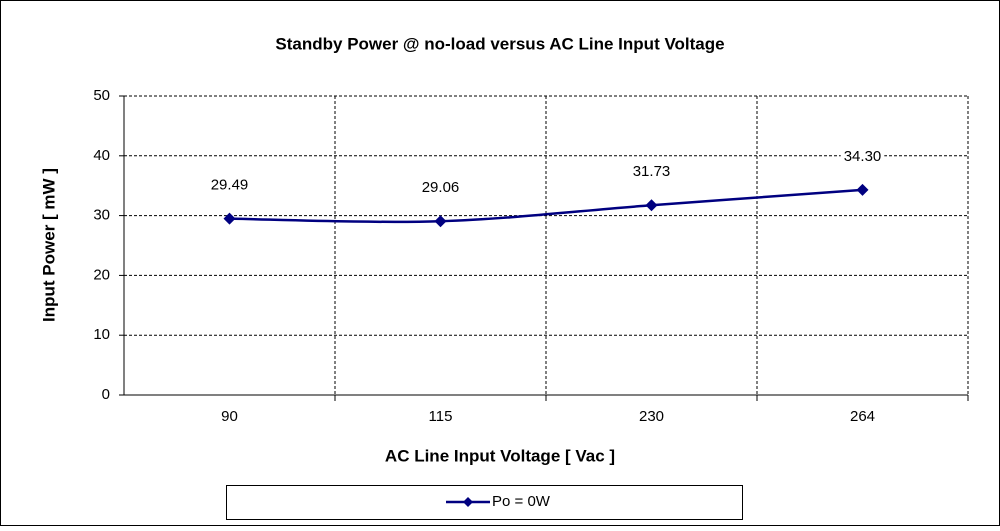 The width and height of the screenshot is (1000, 531). I want to click on y-axis-title: Input Power [ mW ], so click(48, 245).